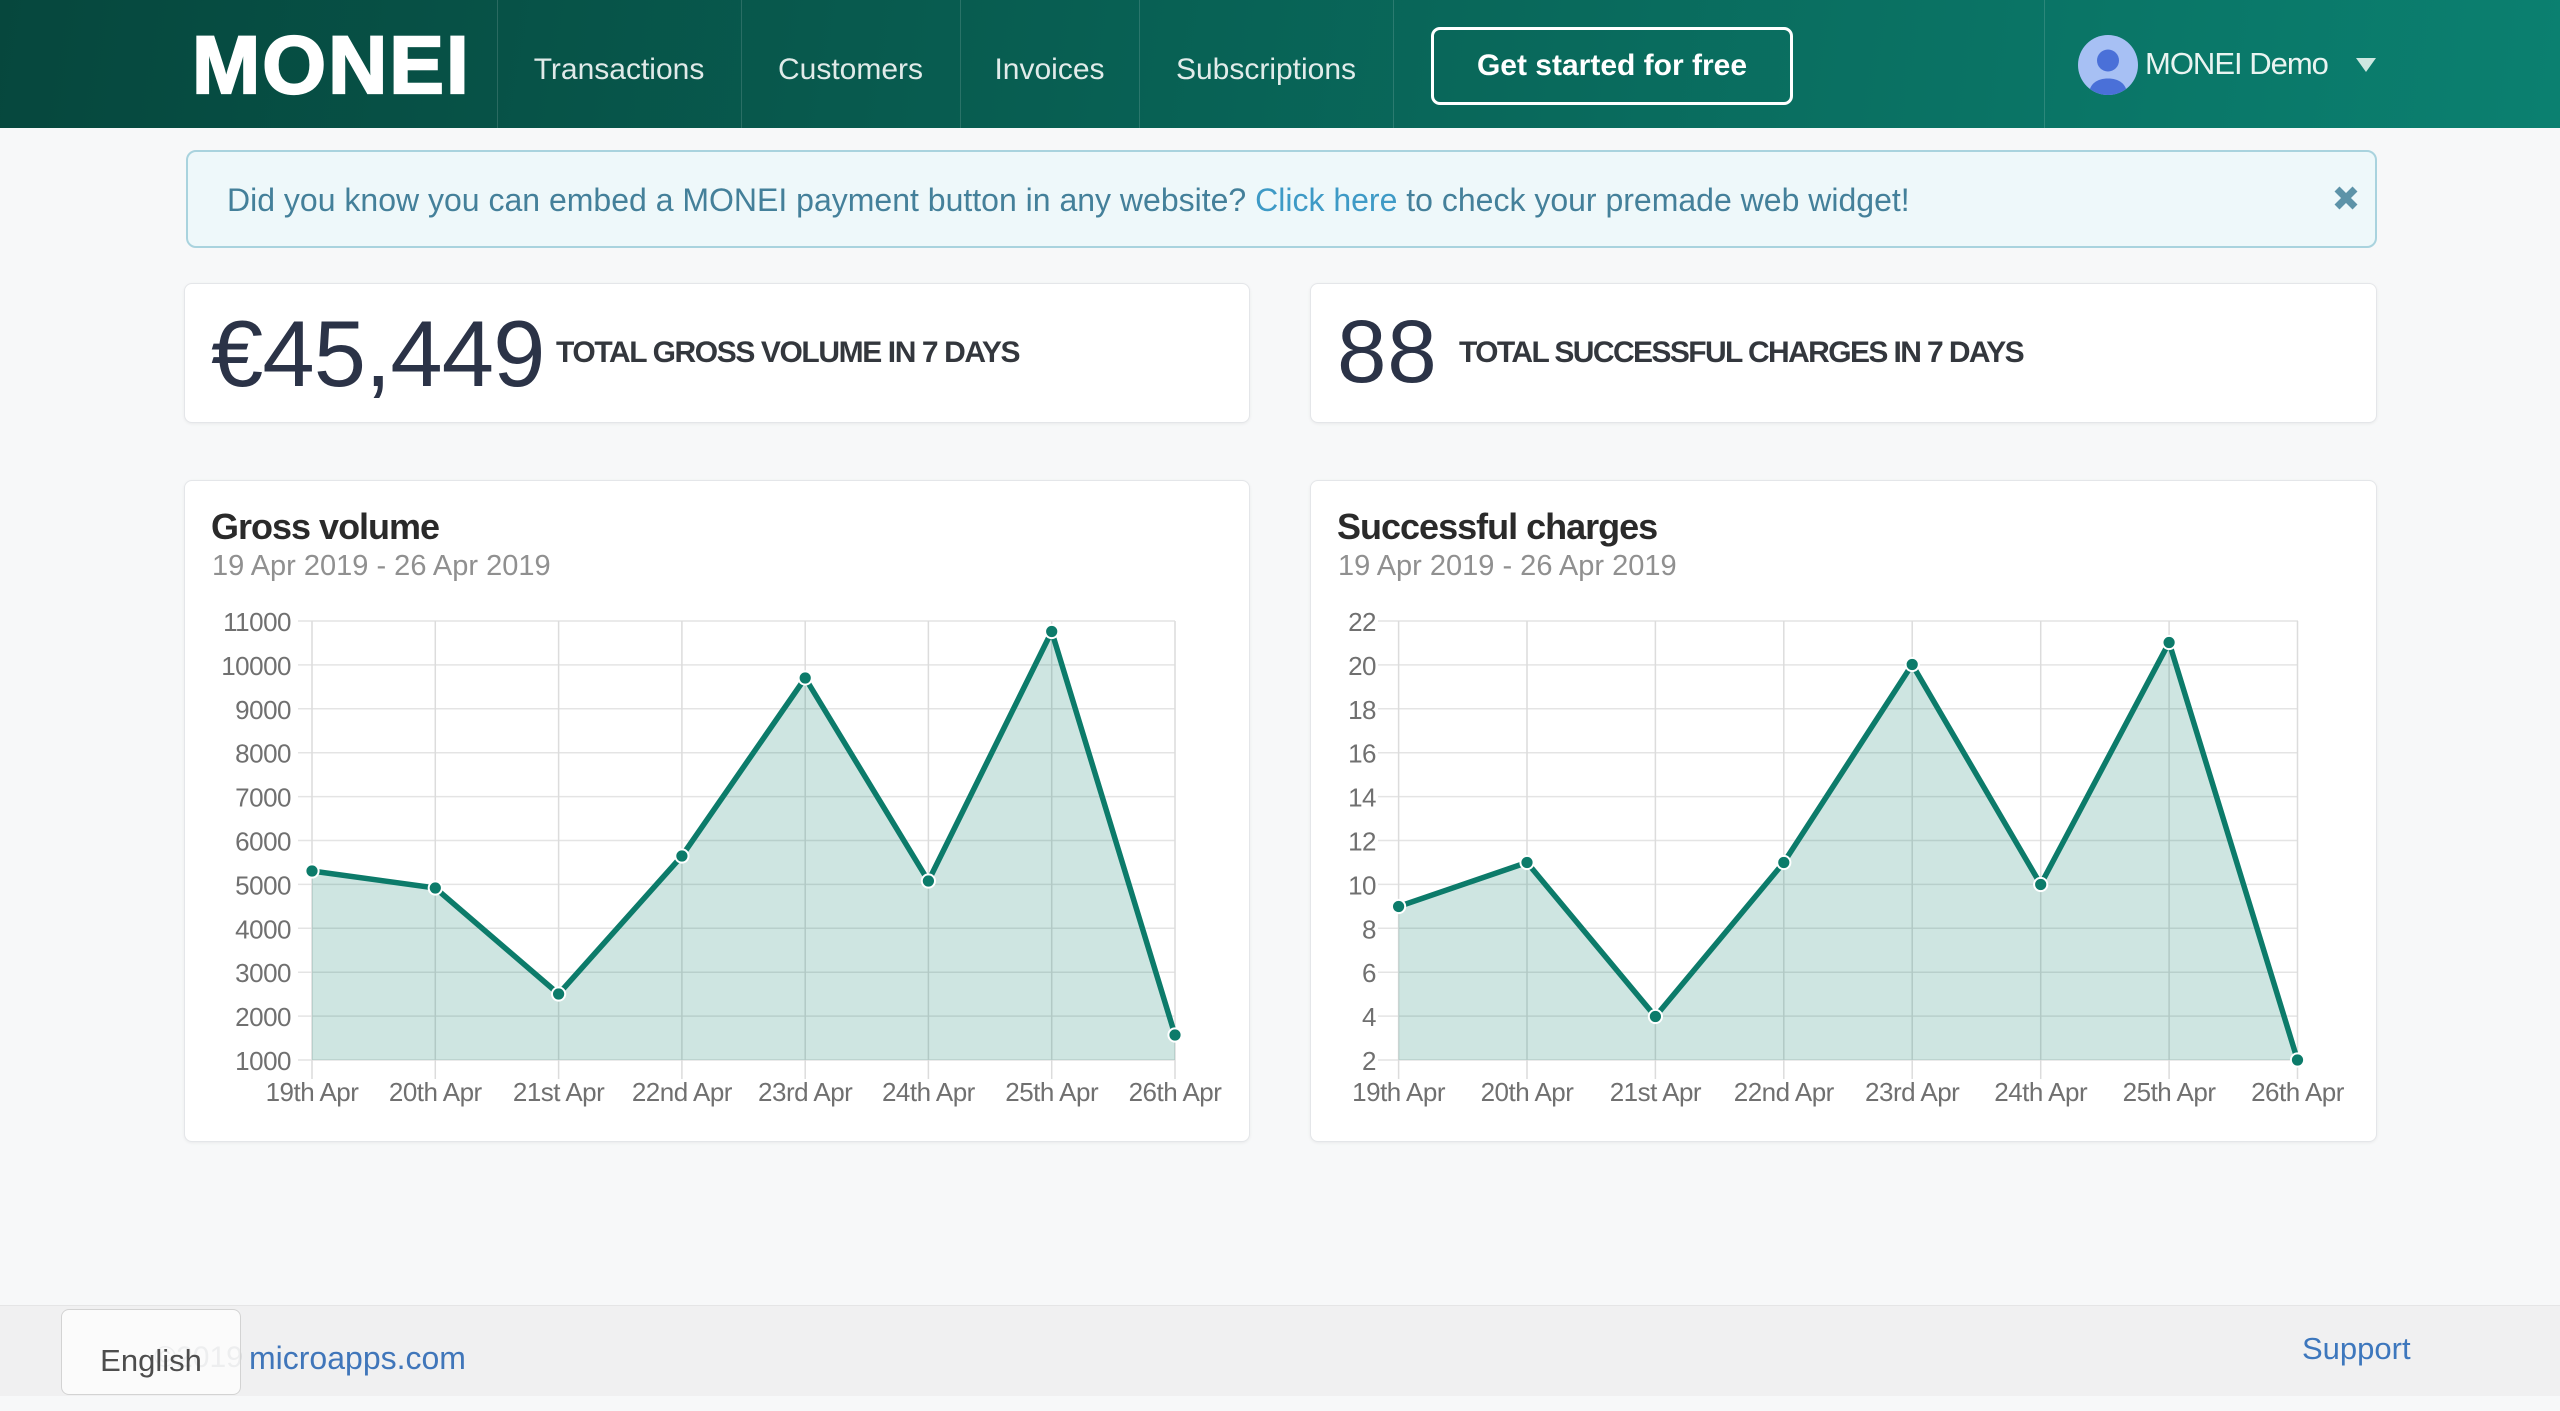 This screenshot has width=2560, height=1411. What do you see at coordinates (1369, 929) in the screenshot?
I see `svg-text: 8` at bounding box center [1369, 929].